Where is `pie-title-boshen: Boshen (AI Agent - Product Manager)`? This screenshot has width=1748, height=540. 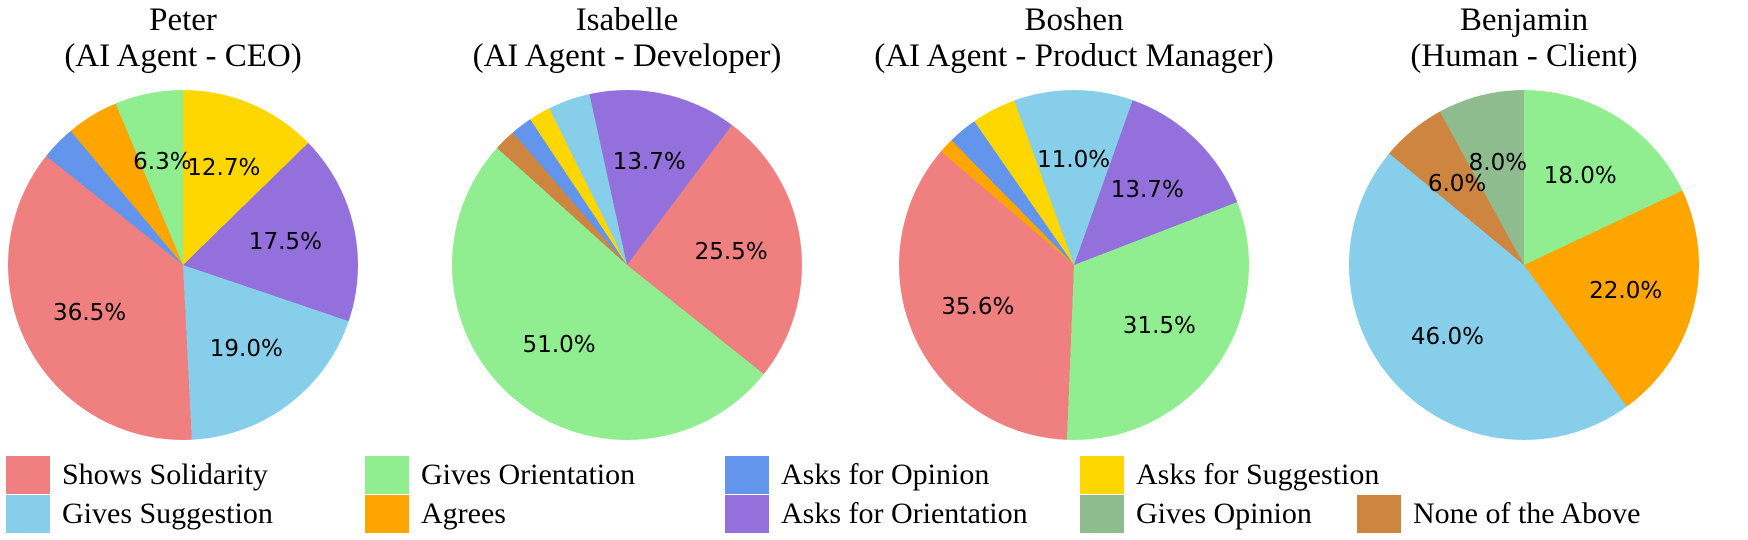 pie-title-boshen: Boshen (AI Agent - Product Manager) is located at coordinates (1074, 38).